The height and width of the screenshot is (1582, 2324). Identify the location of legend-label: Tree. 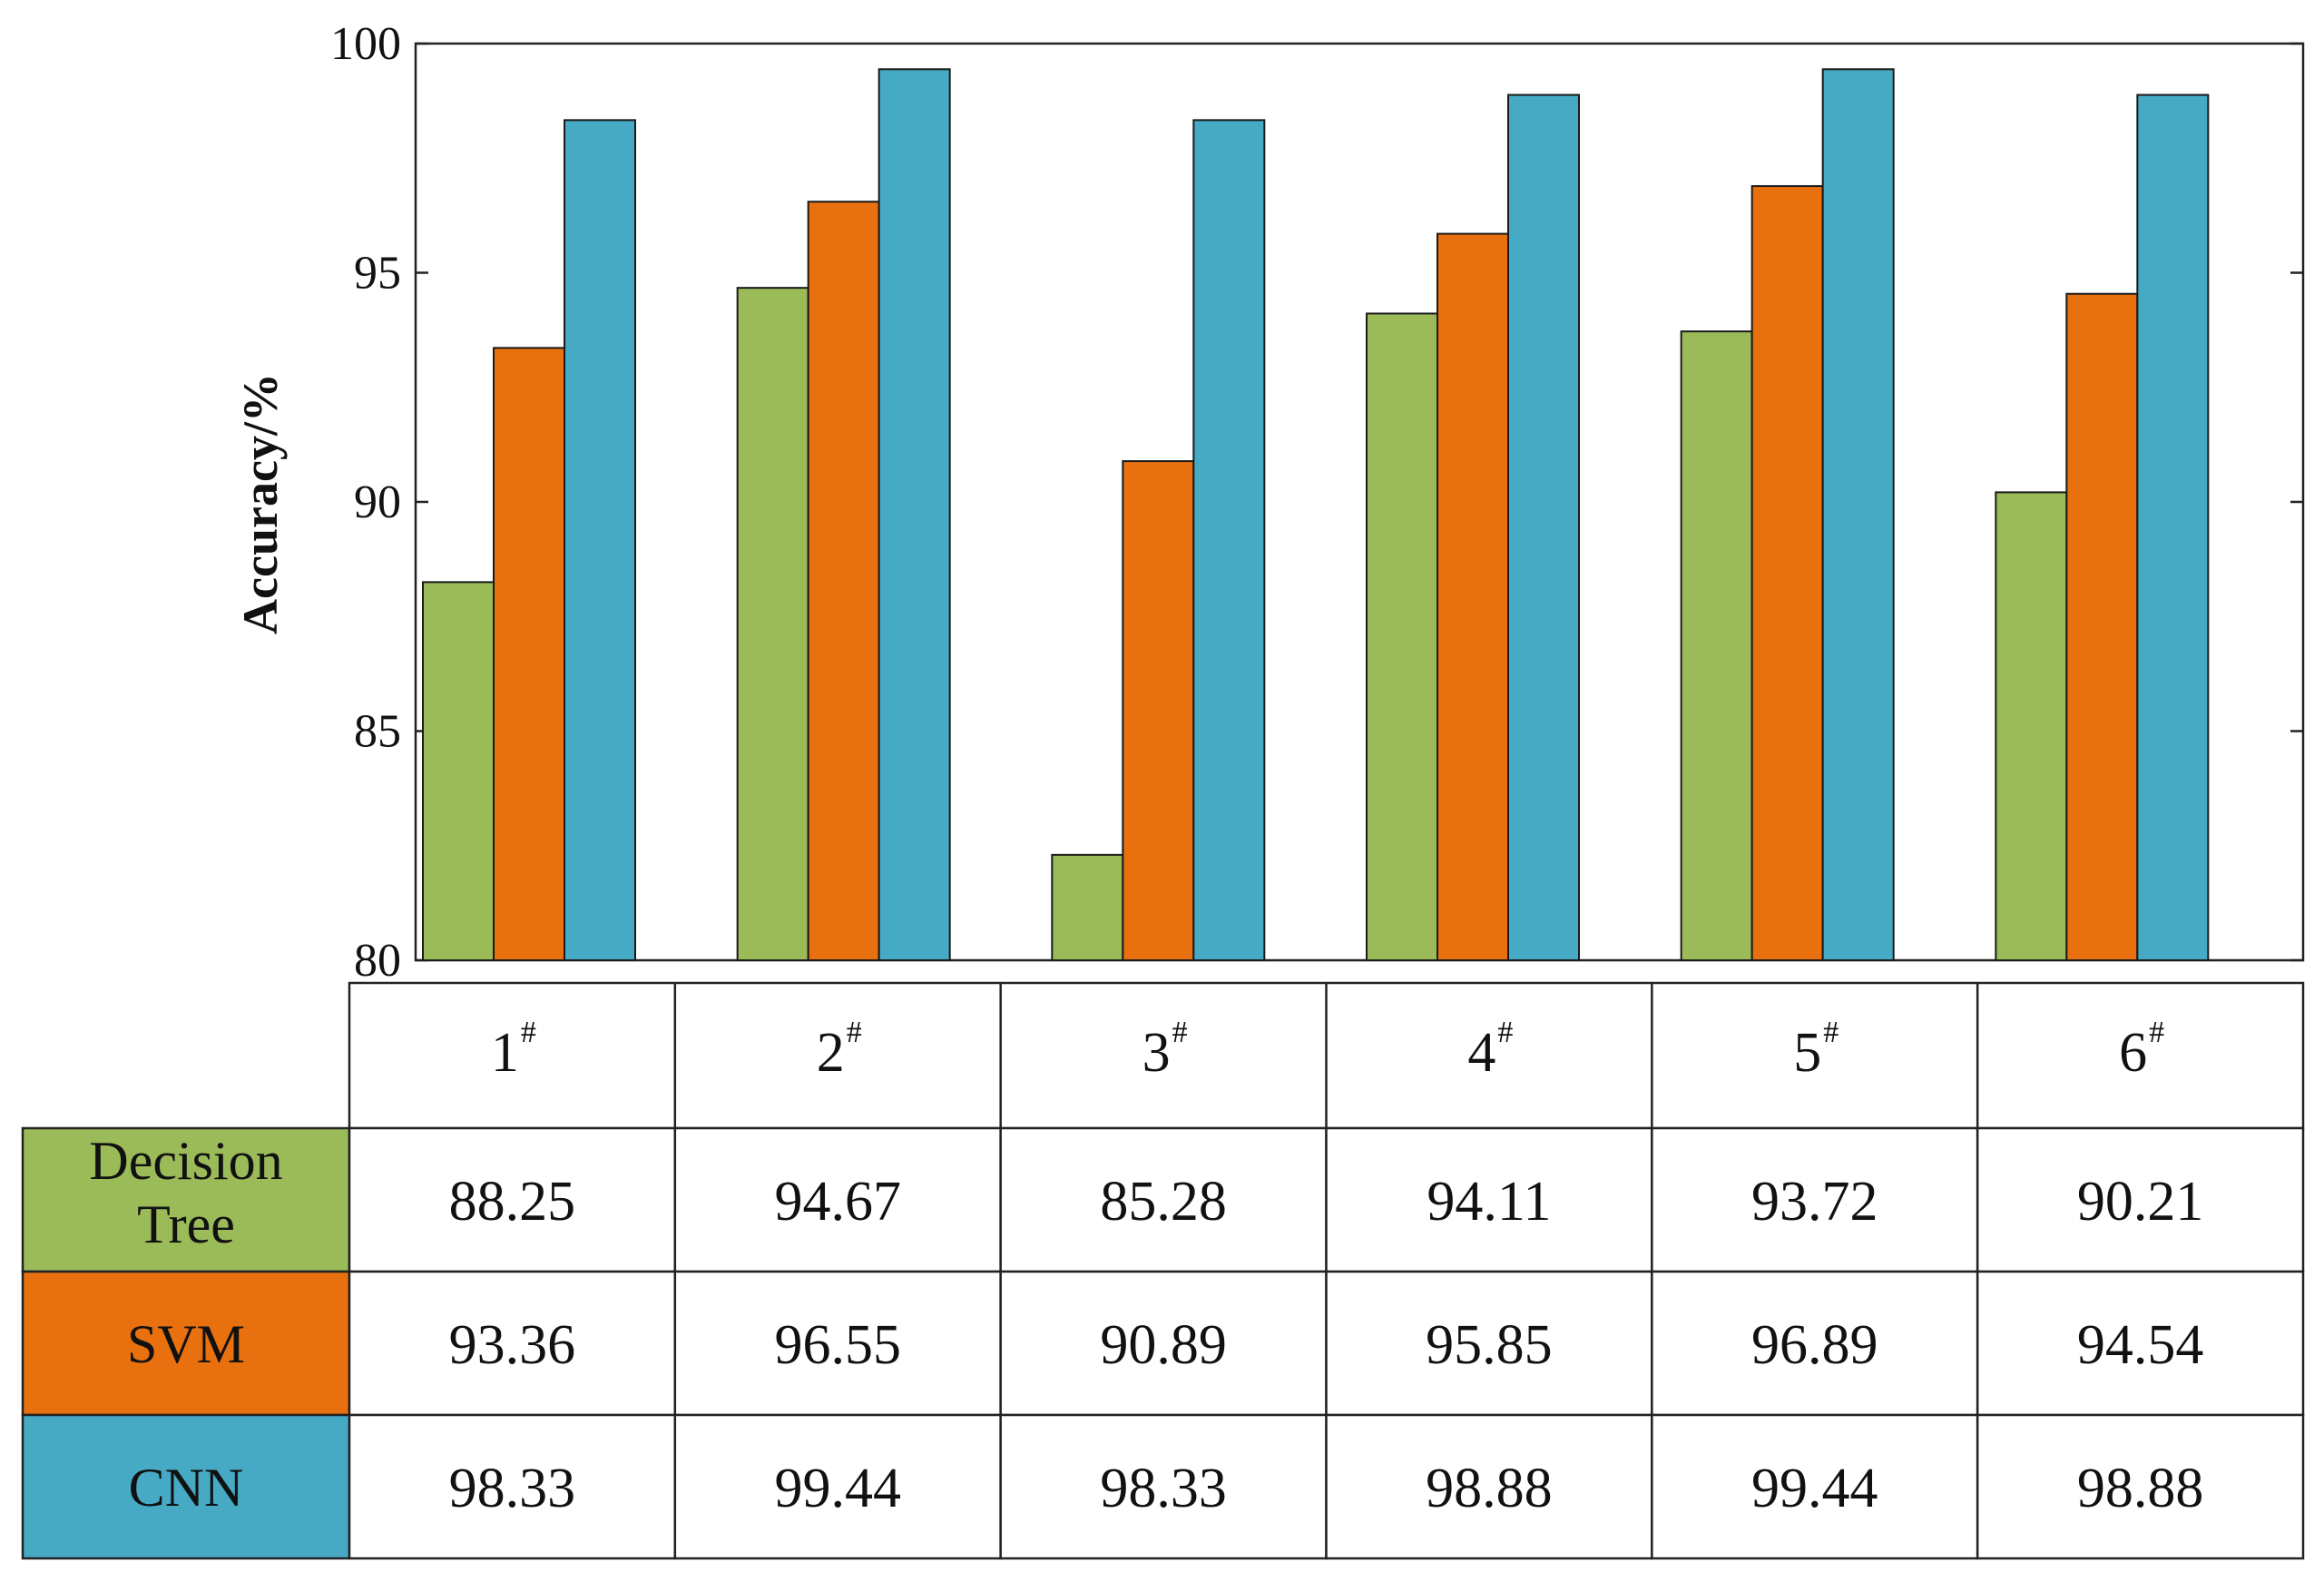
(186, 1224).